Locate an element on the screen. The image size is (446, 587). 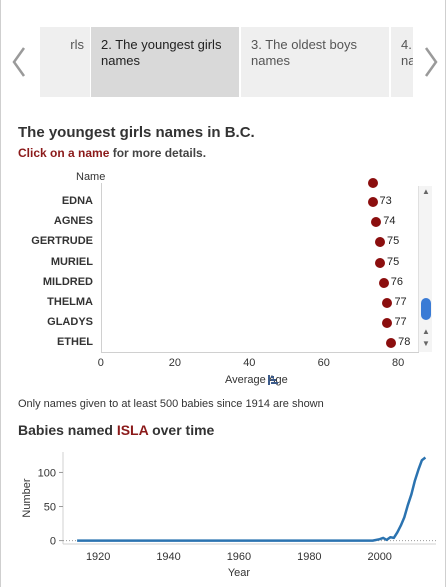
value-label: 74 is located at coordinates (389, 221).